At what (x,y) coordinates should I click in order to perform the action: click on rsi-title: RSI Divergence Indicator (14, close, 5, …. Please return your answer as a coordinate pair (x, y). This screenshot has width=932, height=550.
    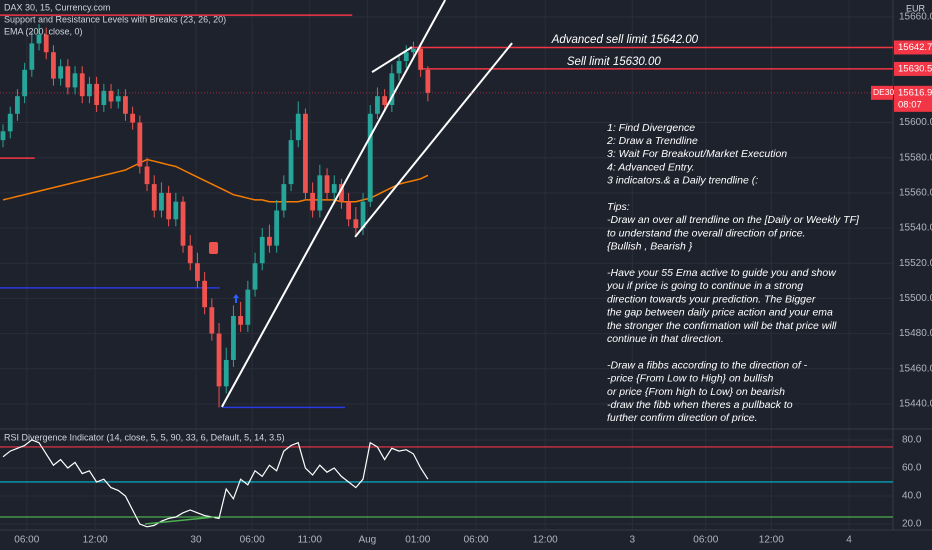
    Looking at the image, I should click on (144, 437).